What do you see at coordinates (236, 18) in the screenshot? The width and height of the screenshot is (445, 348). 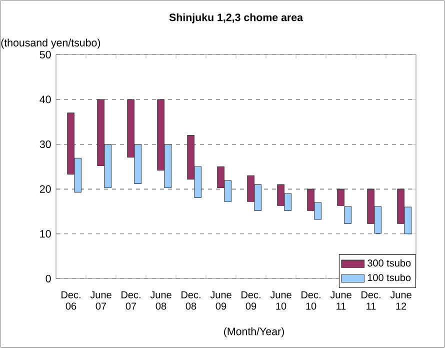 I see `chart-title: Shinjuku 1,2,3 chome area` at bounding box center [236, 18].